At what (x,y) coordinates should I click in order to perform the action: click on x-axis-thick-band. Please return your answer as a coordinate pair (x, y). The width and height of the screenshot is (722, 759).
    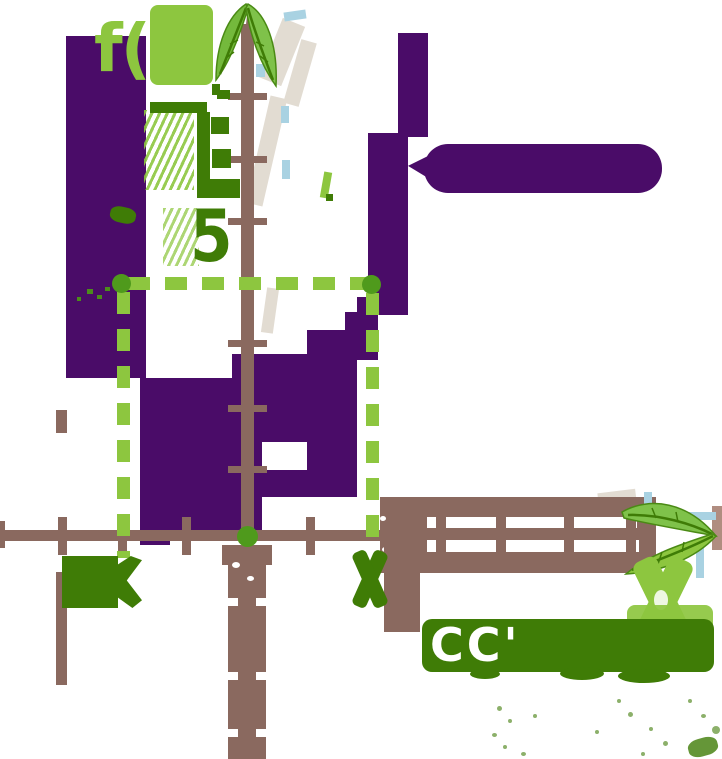
    Looking at the image, I should click on (518, 535).